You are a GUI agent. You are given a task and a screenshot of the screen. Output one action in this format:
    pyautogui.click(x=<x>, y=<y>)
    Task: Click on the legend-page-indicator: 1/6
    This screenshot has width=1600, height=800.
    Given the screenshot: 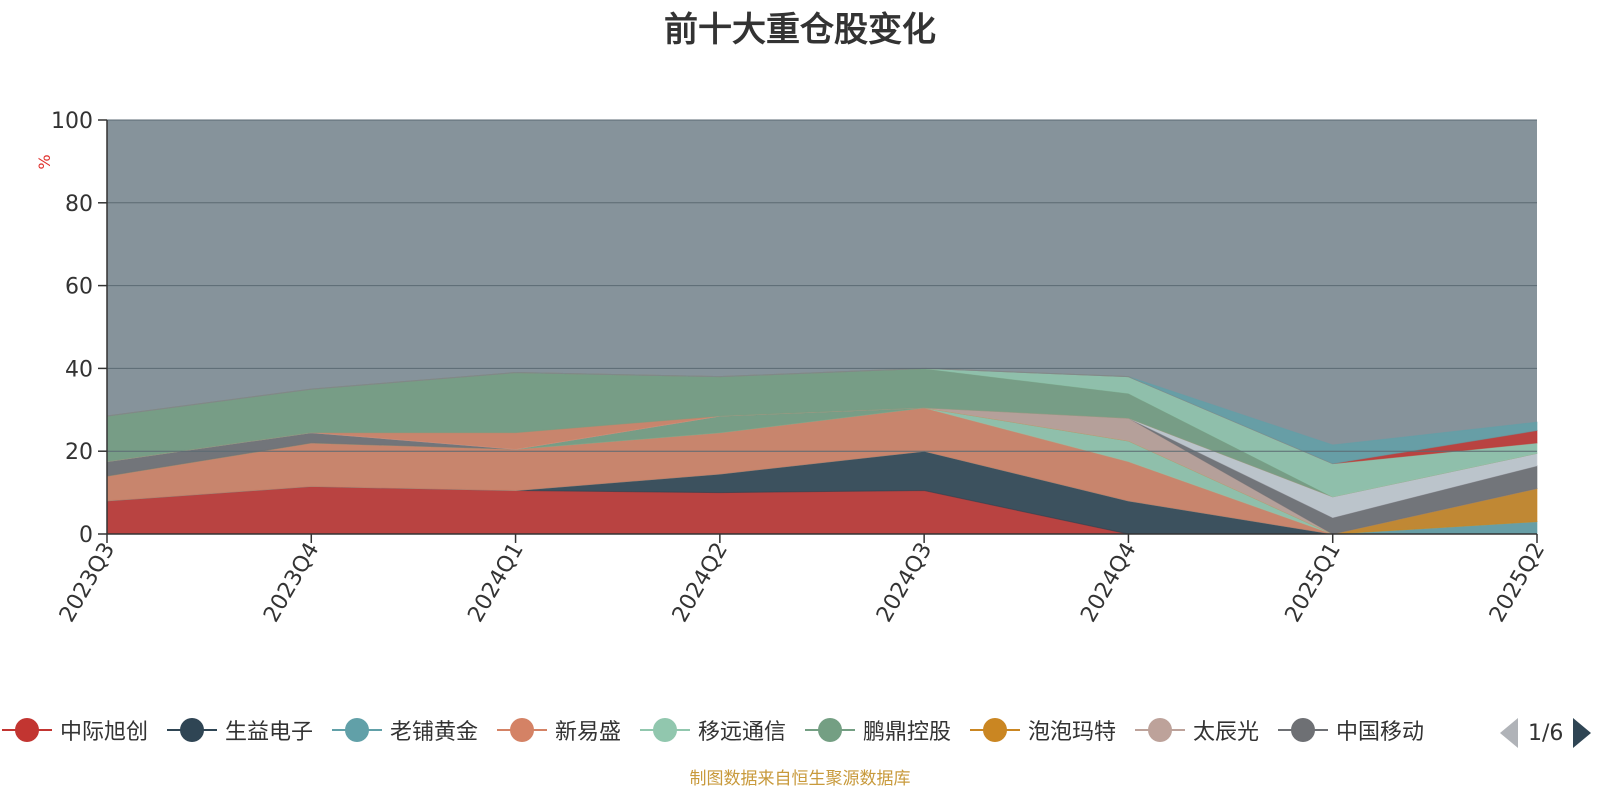 What is the action you would take?
    pyautogui.click(x=1546, y=733)
    